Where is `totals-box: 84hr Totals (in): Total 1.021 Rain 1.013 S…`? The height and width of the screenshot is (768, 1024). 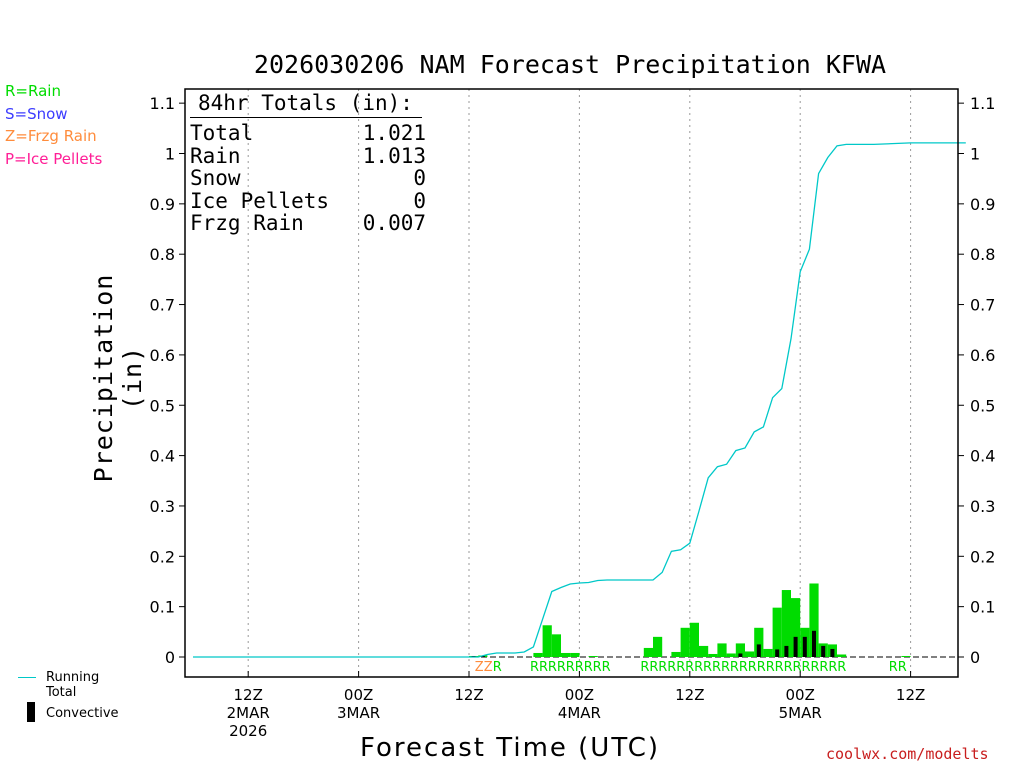 totals-box: 84hr Totals (in): Total 1.021 Rain 1.013 S… is located at coordinates (308, 163).